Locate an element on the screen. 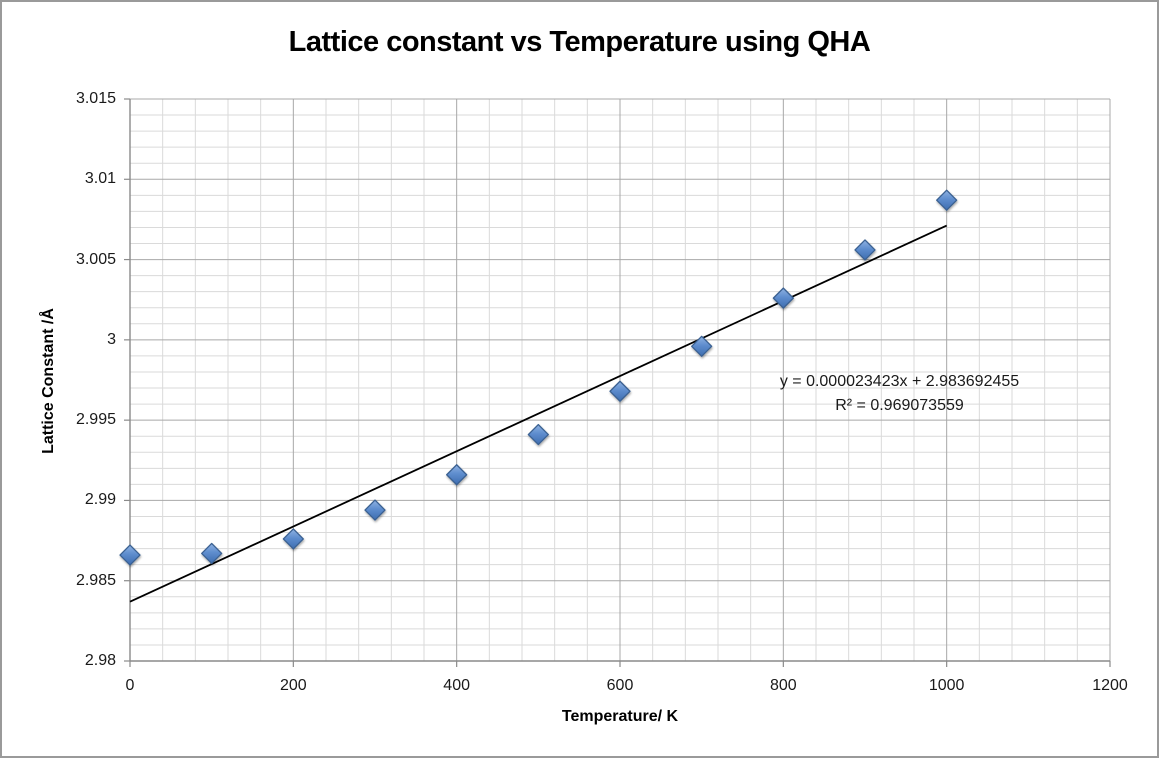 The image size is (1159, 758). y-axis-title: Lattice Constant /Å is located at coordinates (48, 381).